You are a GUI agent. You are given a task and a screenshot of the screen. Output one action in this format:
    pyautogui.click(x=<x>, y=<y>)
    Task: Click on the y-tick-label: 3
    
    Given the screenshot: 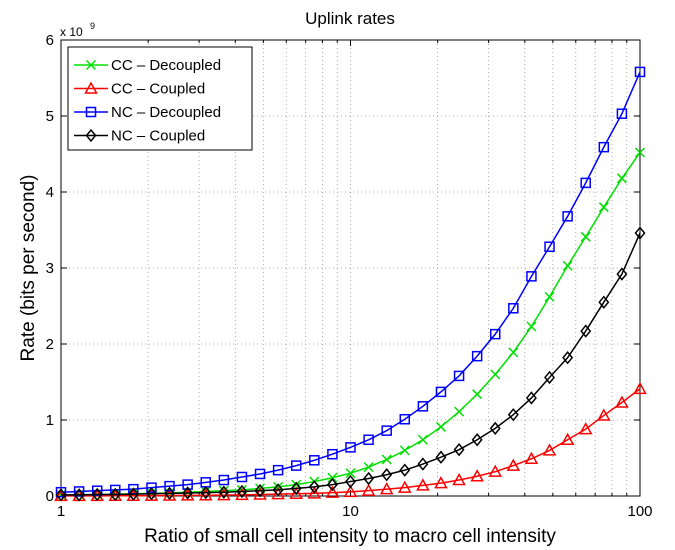 What is the action you would take?
    pyautogui.click(x=50, y=268)
    